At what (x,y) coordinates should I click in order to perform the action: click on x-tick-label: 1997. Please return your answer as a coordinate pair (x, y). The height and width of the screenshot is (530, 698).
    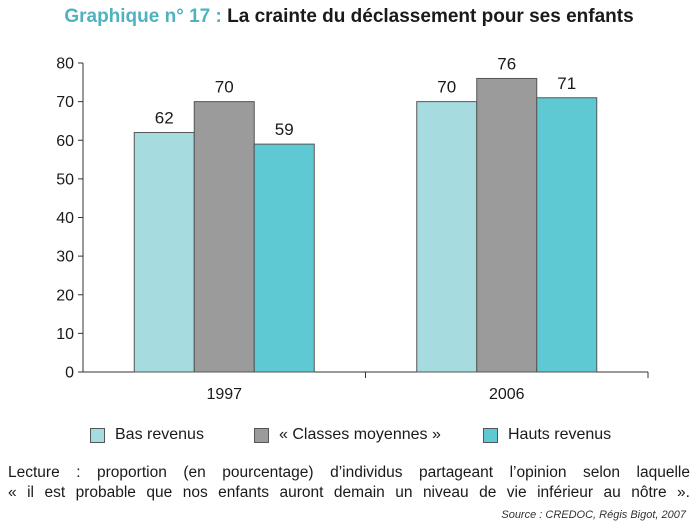
    Looking at the image, I should click on (224, 394).